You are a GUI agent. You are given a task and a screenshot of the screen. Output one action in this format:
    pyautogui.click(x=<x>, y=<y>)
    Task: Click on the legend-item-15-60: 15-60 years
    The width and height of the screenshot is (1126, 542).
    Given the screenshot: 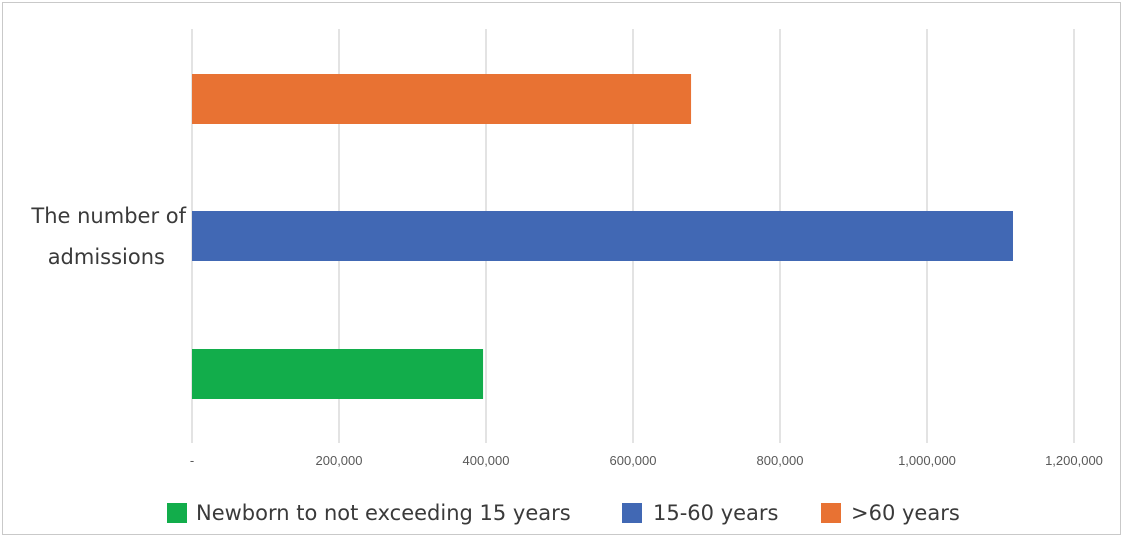 What is the action you would take?
    pyautogui.click(x=700, y=513)
    